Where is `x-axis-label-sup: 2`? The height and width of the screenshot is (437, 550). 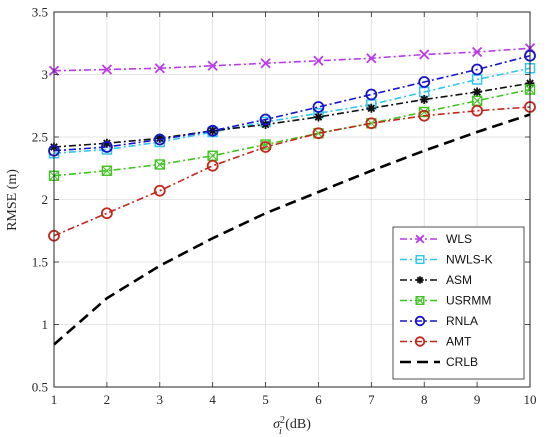 x-axis-label-sup: 2 is located at coordinates (282, 420).